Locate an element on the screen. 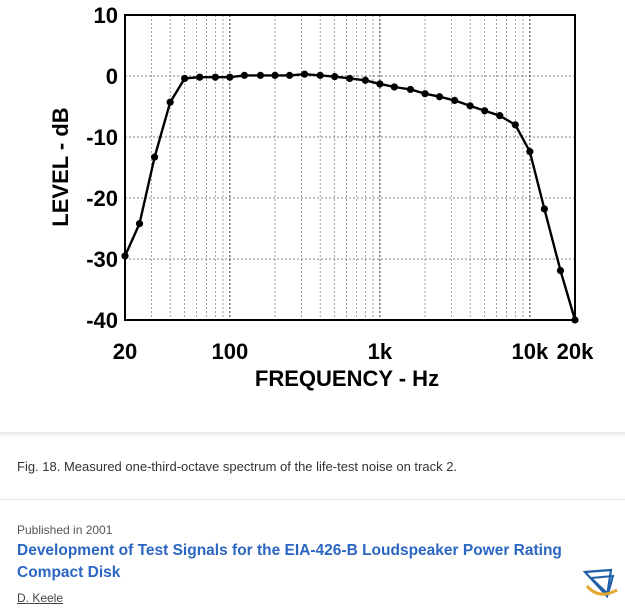 This screenshot has height=610, width=625. x-axis-label: FREQUENCY - Hz is located at coordinates (347, 378).